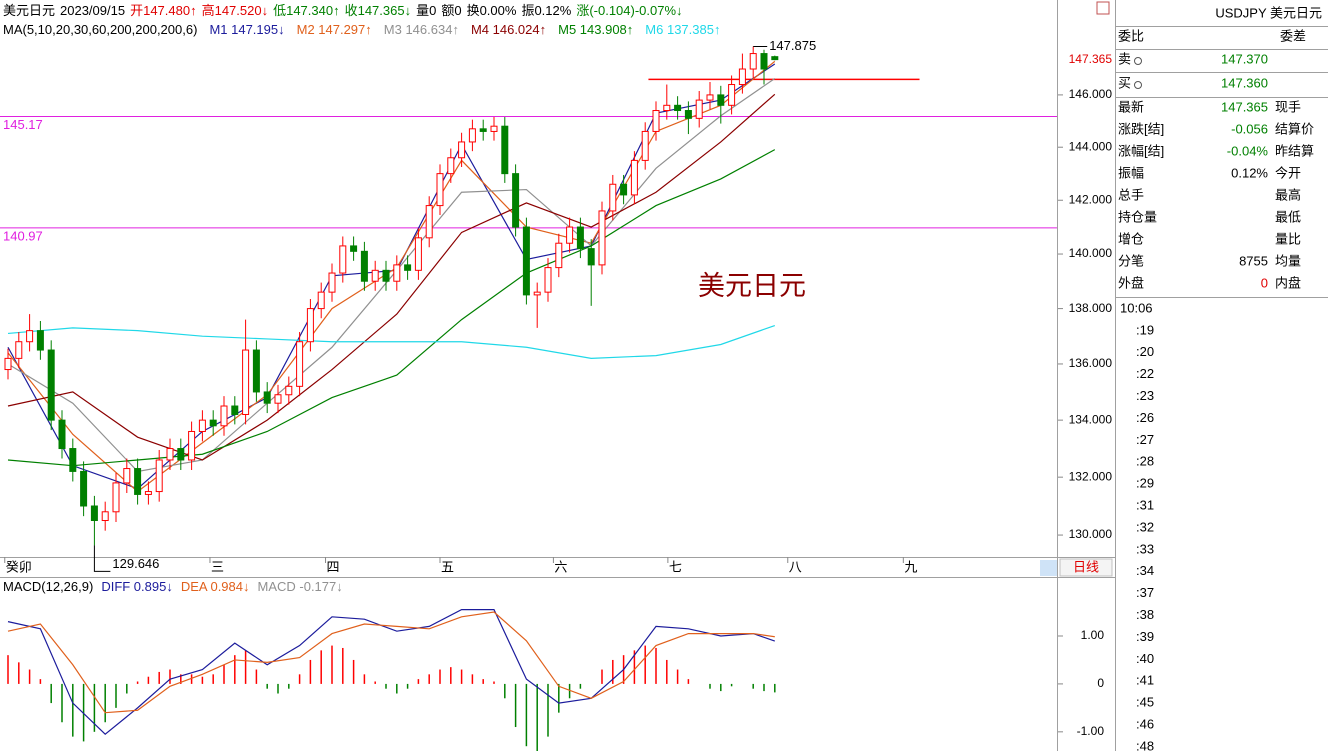 The height and width of the screenshot is (751, 1328). I want to click on period-button-label: 日线, so click(1086, 566).